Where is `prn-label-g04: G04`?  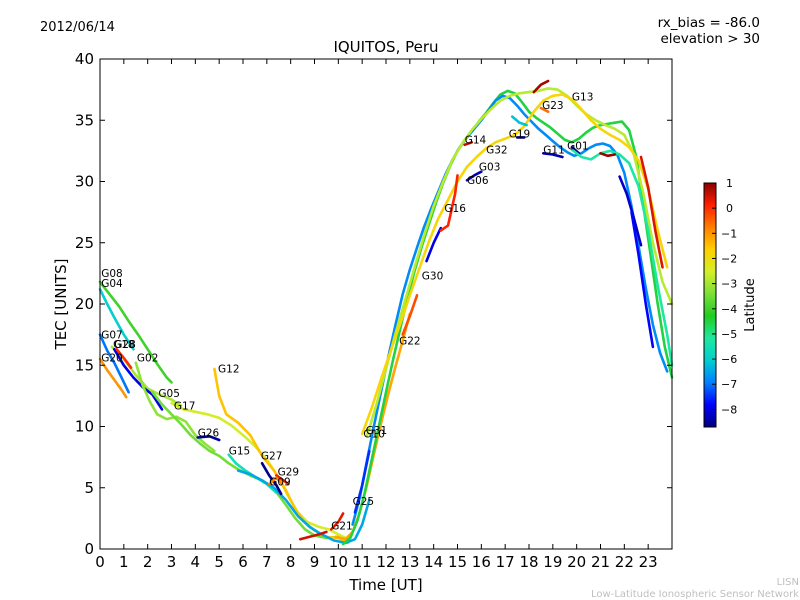
prn-label-g04: G04 is located at coordinates (112, 284).